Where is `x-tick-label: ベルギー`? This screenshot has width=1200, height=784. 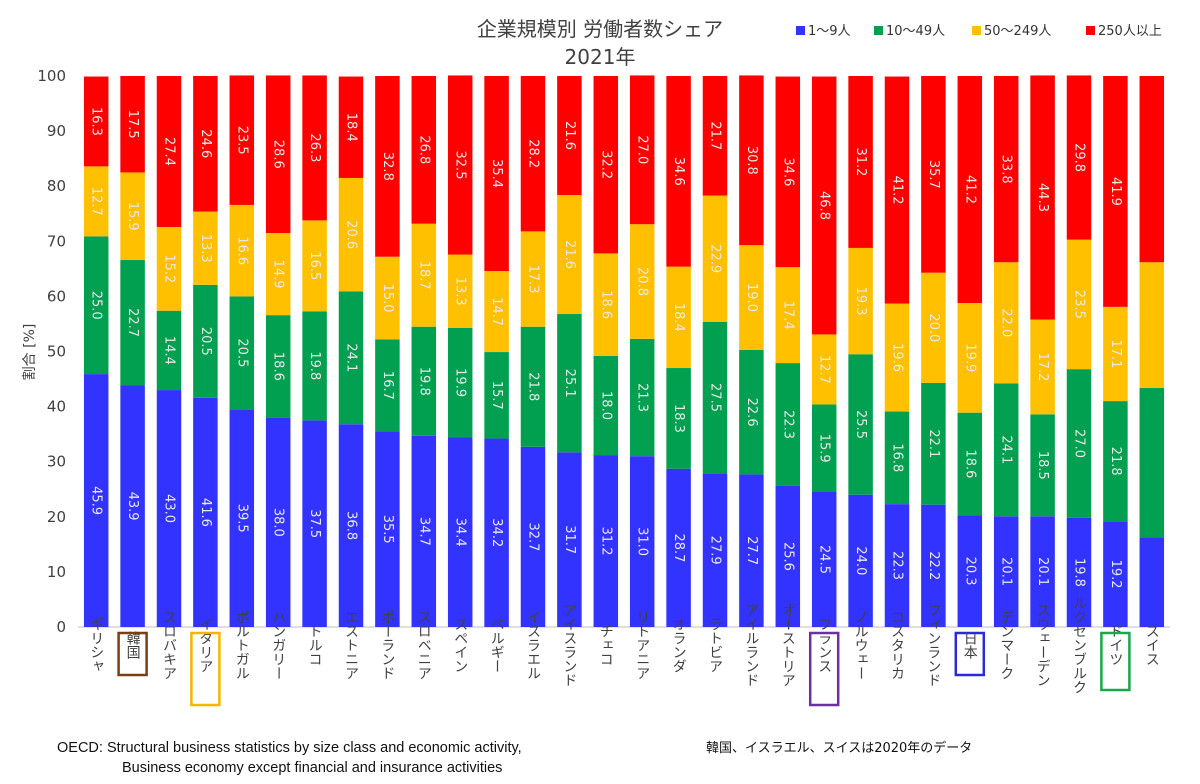
x-tick-label: ベルギー is located at coordinates (497, 645).